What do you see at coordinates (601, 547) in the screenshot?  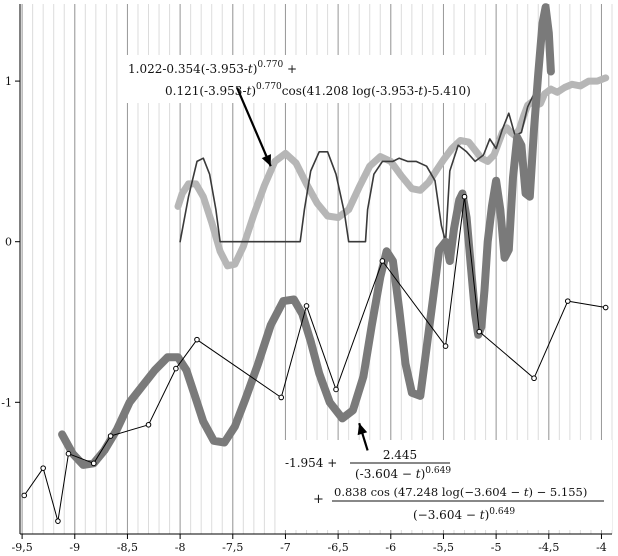 I see `x-tick-label: -4` at bounding box center [601, 547].